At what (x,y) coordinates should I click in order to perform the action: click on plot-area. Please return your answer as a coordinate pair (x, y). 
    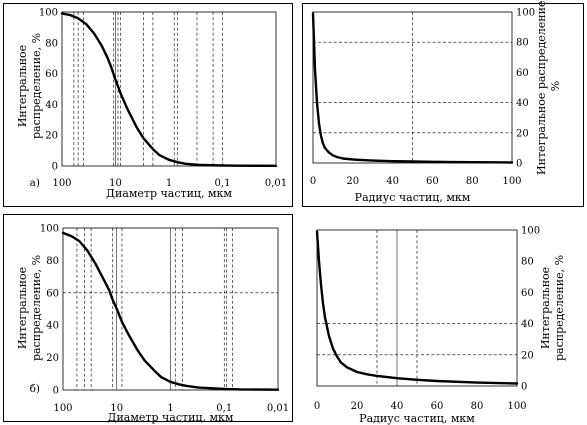
    Looking at the image, I should click on (169, 89).